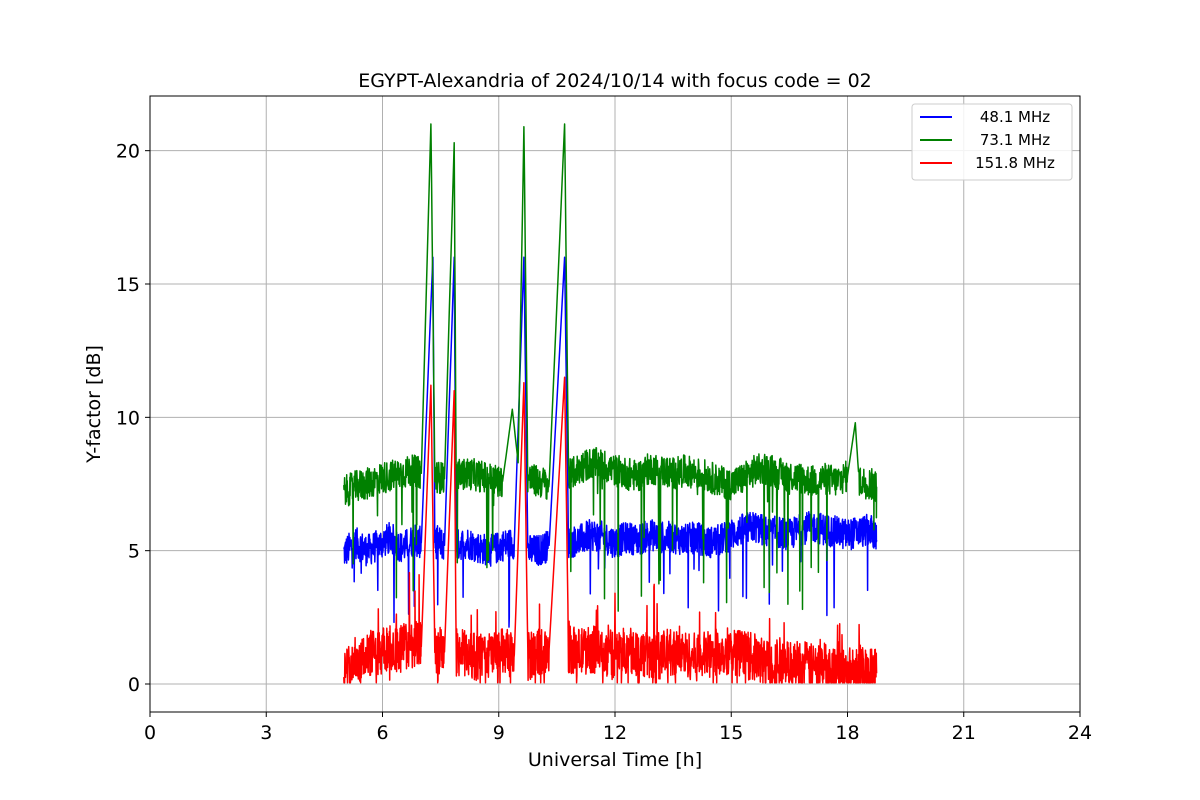  I want to click on x-tick-label: 12, so click(615, 733).